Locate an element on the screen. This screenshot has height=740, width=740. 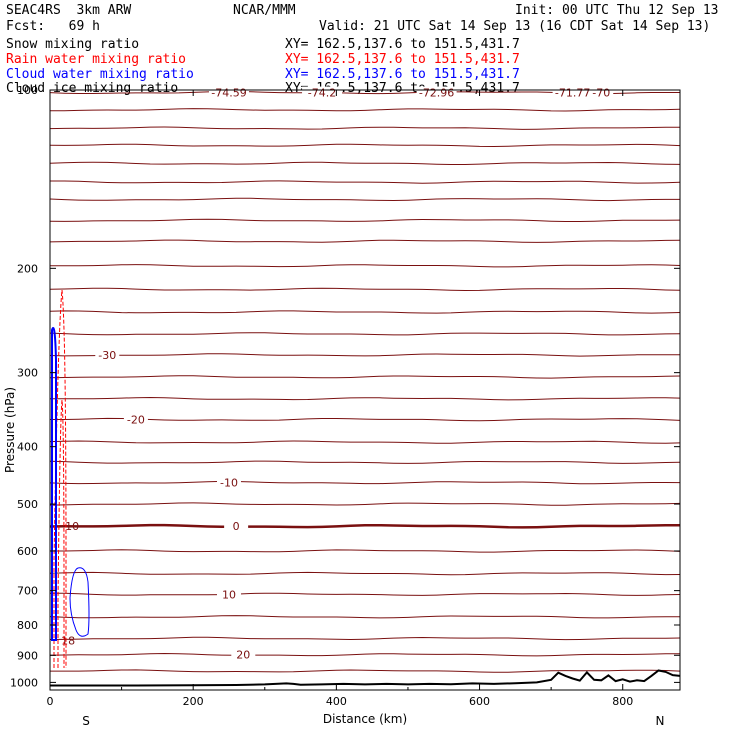
y-tick-label: 300 is located at coordinates (27, 373).